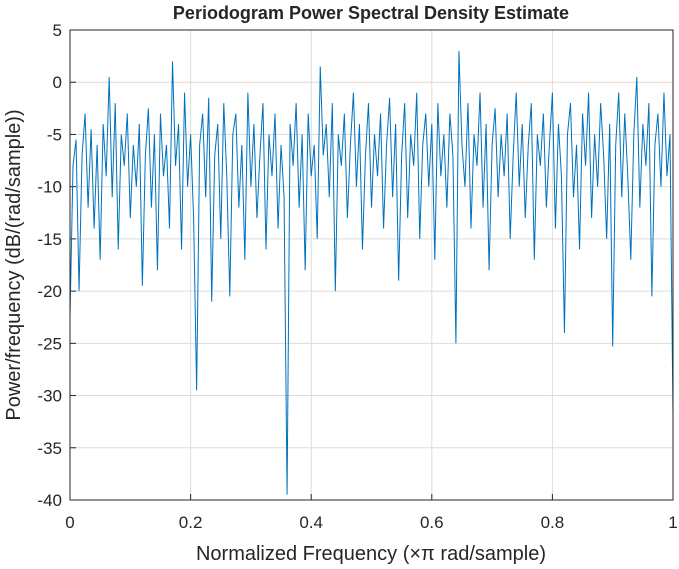 Image resolution: width=679 pixels, height=569 pixels. I want to click on y-tick-label: -30, so click(49, 396).